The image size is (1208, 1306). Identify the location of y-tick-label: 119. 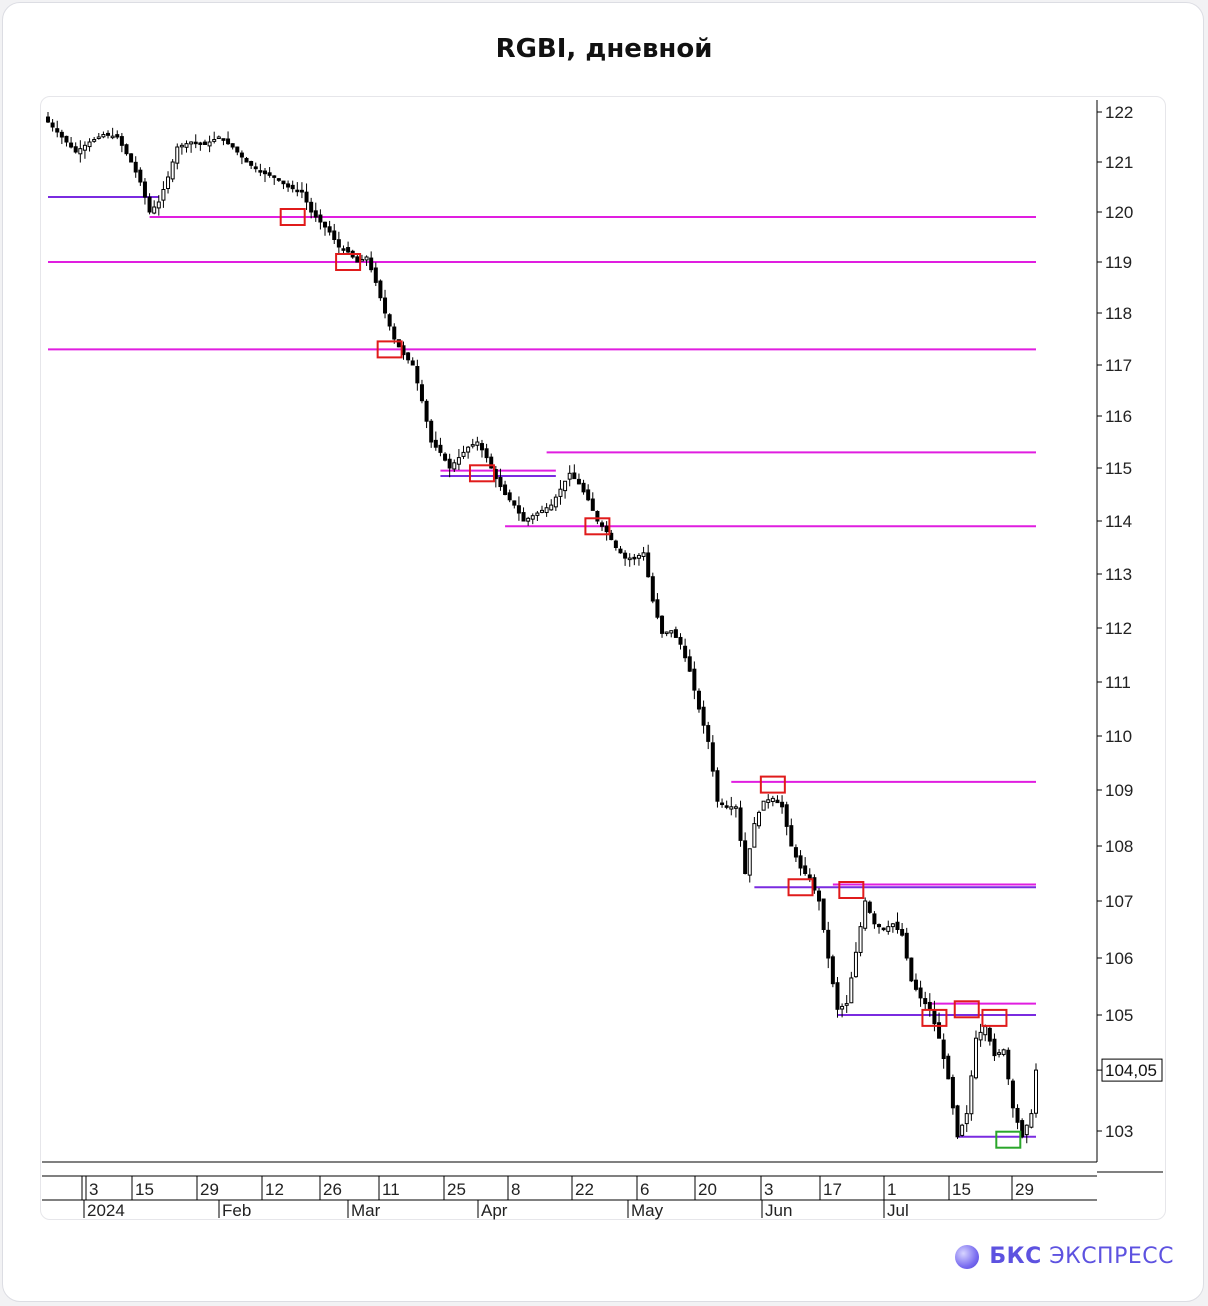
(1118, 262).